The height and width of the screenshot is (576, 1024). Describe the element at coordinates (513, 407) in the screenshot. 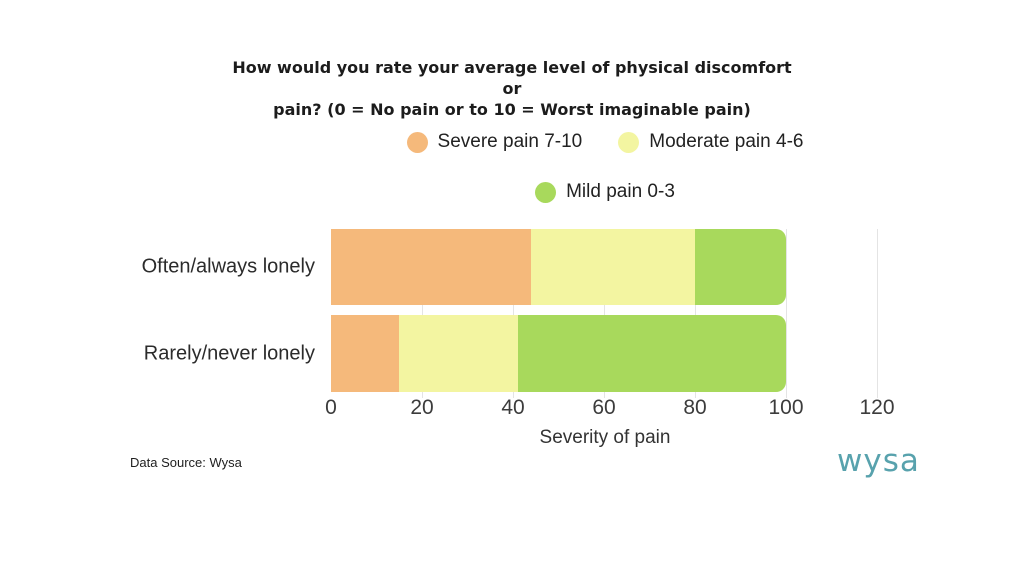

I see `x-tick-label: 40` at that location.